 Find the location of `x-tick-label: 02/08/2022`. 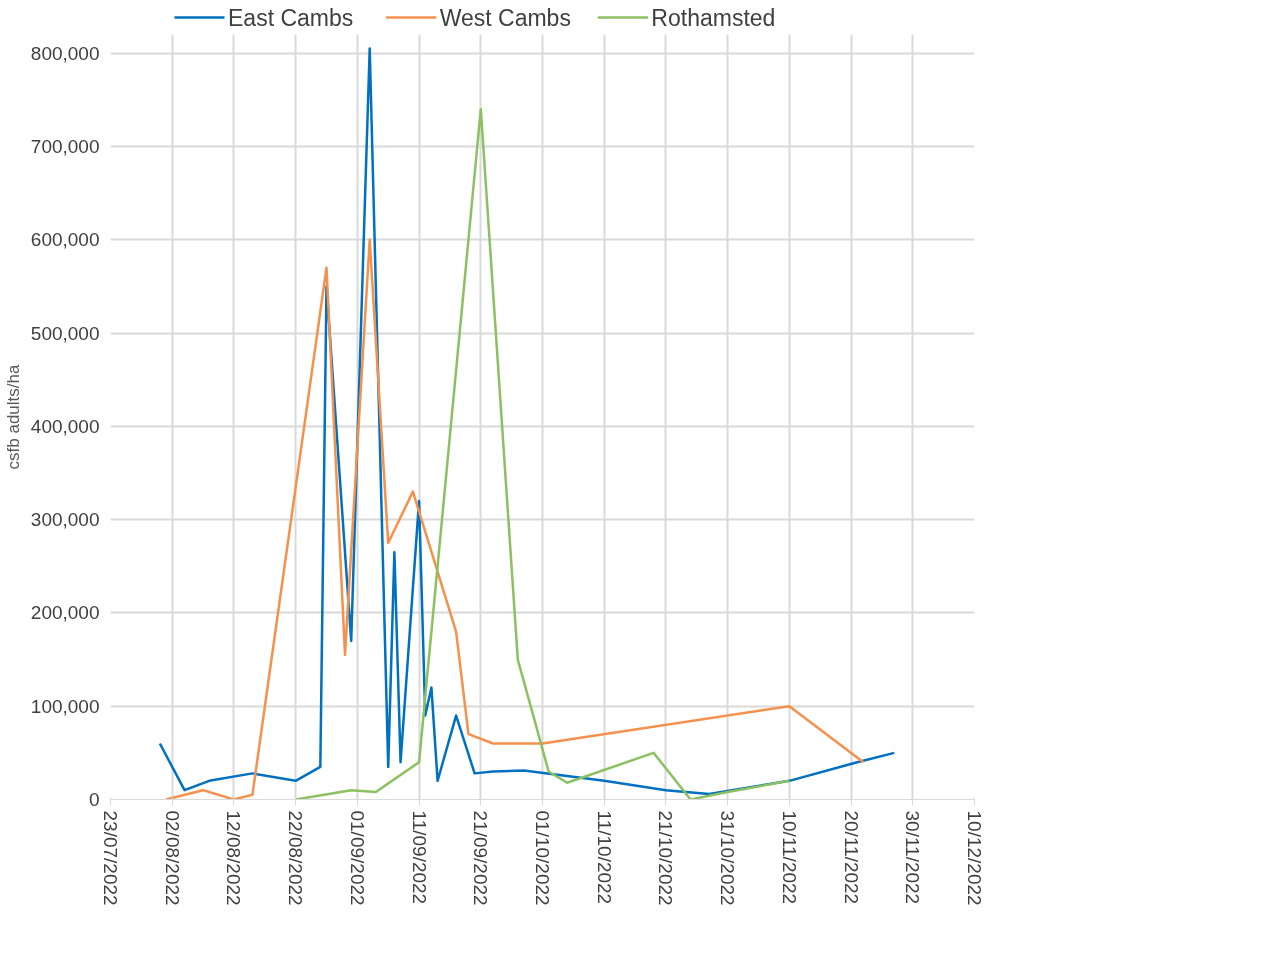

x-tick-label: 02/08/2022 is located at coordinates (172, 858).